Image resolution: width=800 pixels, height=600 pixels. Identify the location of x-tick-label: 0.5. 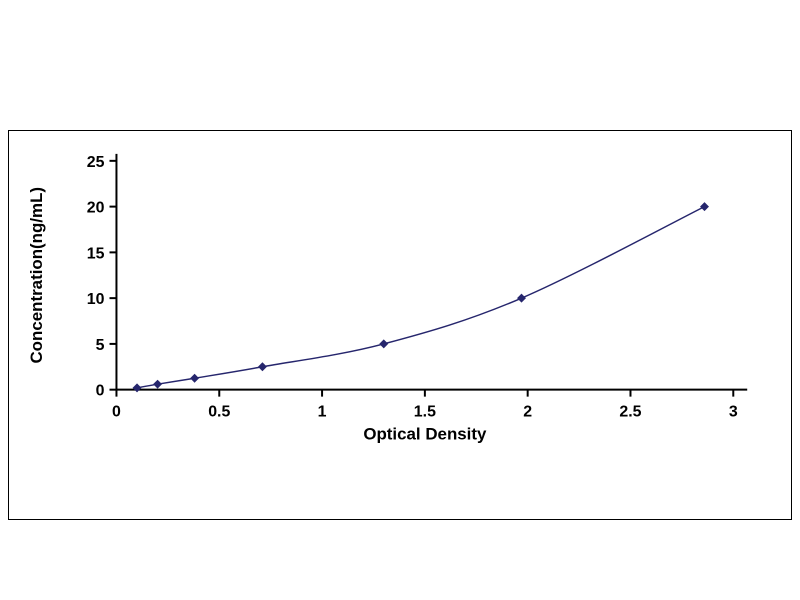
(219, 412).